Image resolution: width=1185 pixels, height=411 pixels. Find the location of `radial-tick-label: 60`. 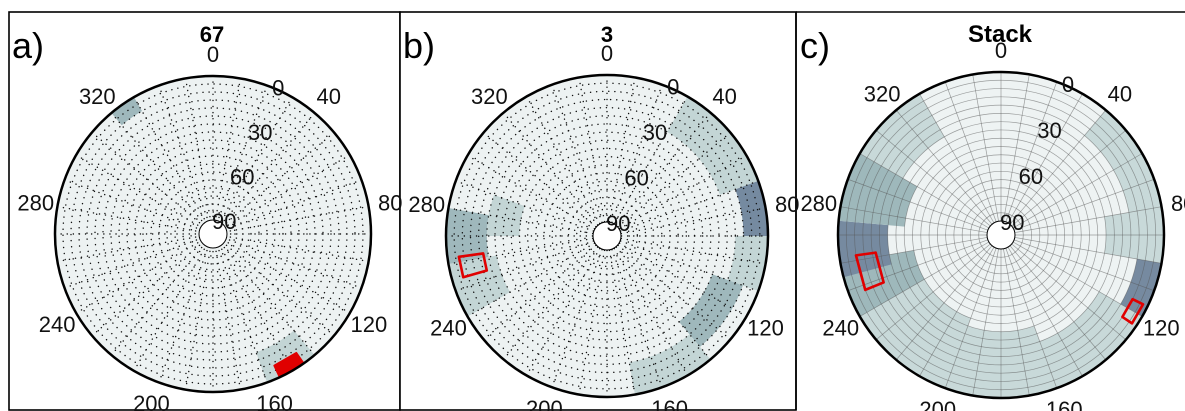

radial-tick-label: 60 is located at coordinates (1031, 176).